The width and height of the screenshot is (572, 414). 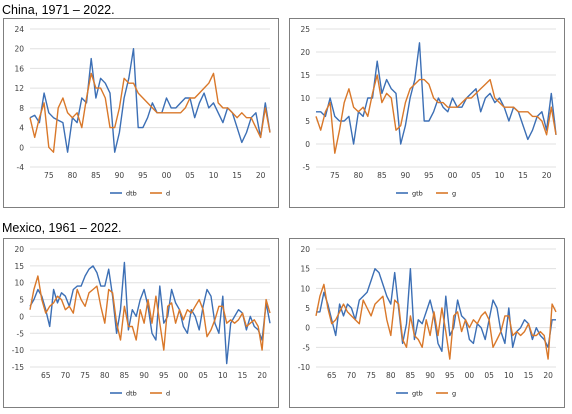 What do you see at coordinates (19, 88) in the screenshot?
I see `y-tick-label: 12` at bounding box center [19, 88].